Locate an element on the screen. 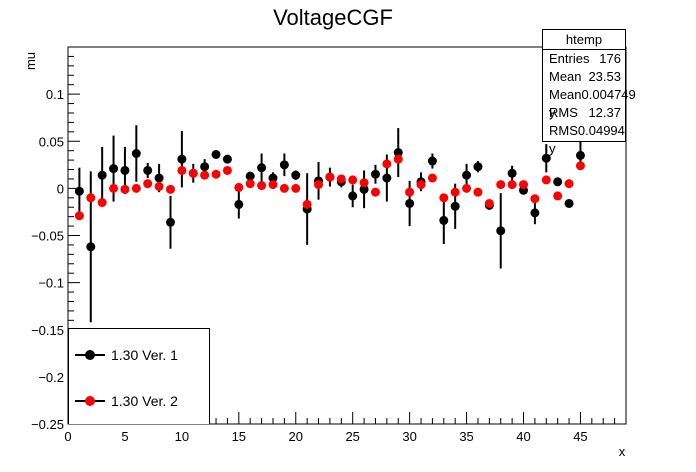 The width and height of the screenshot is (696, 472). legend-marker-ver1 is located at coordinates (90, 355).